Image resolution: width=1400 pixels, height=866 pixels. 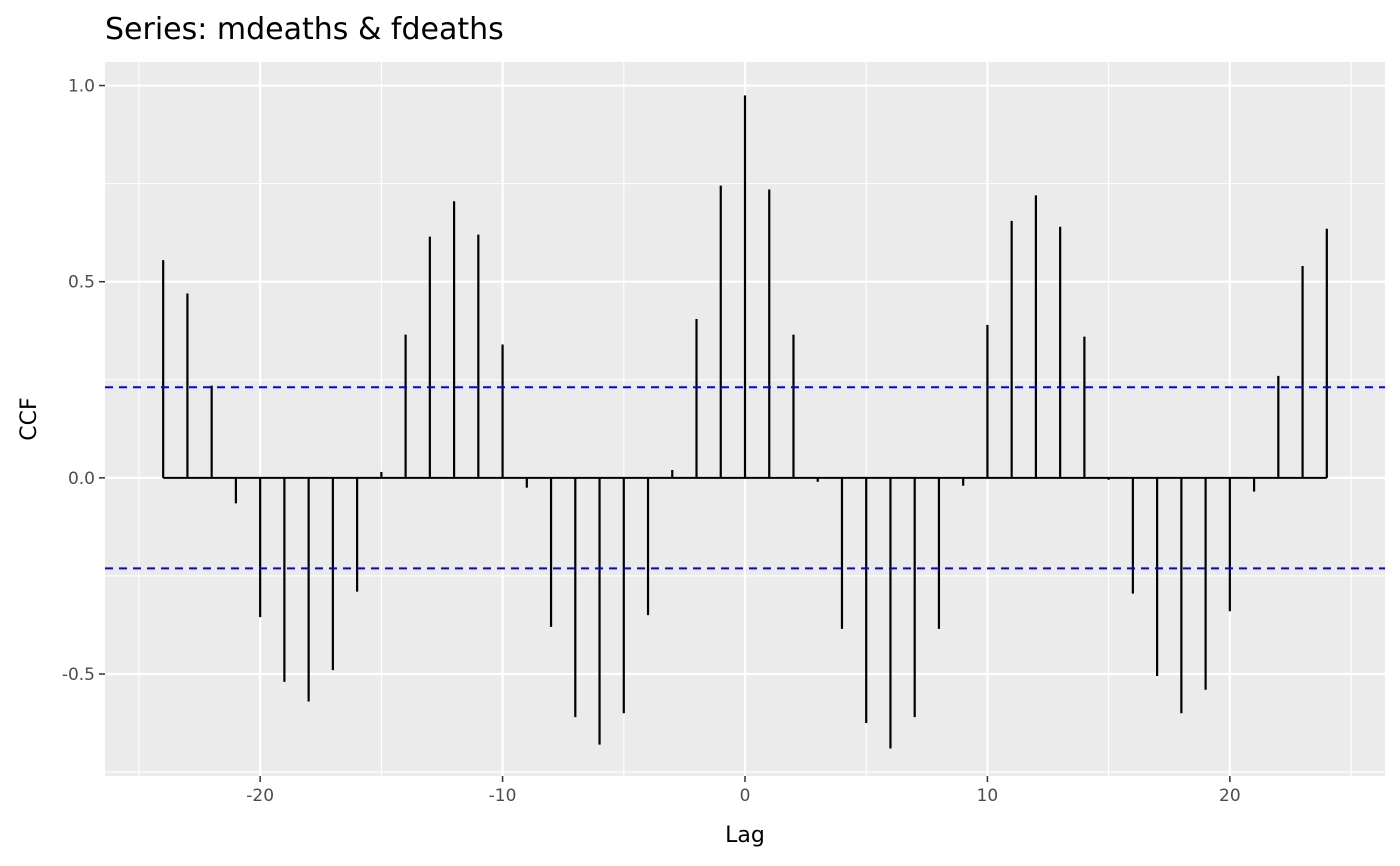 I want to click on x-tick-label: -20, so click(x=260, y=796).